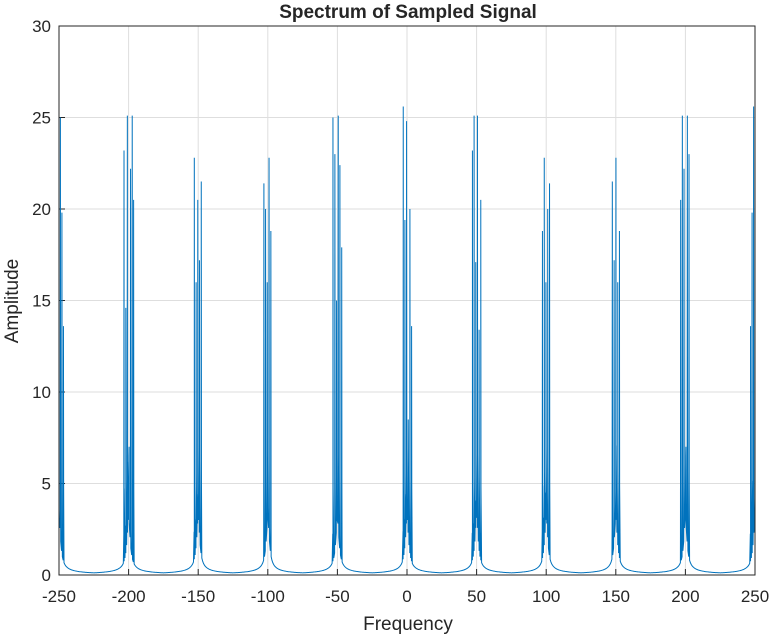 The width and height of the screenshot is (775, 637). Describe the element at coordinates (59, 596) in the screenshot. I see `x-tick-label: -250` at that location.